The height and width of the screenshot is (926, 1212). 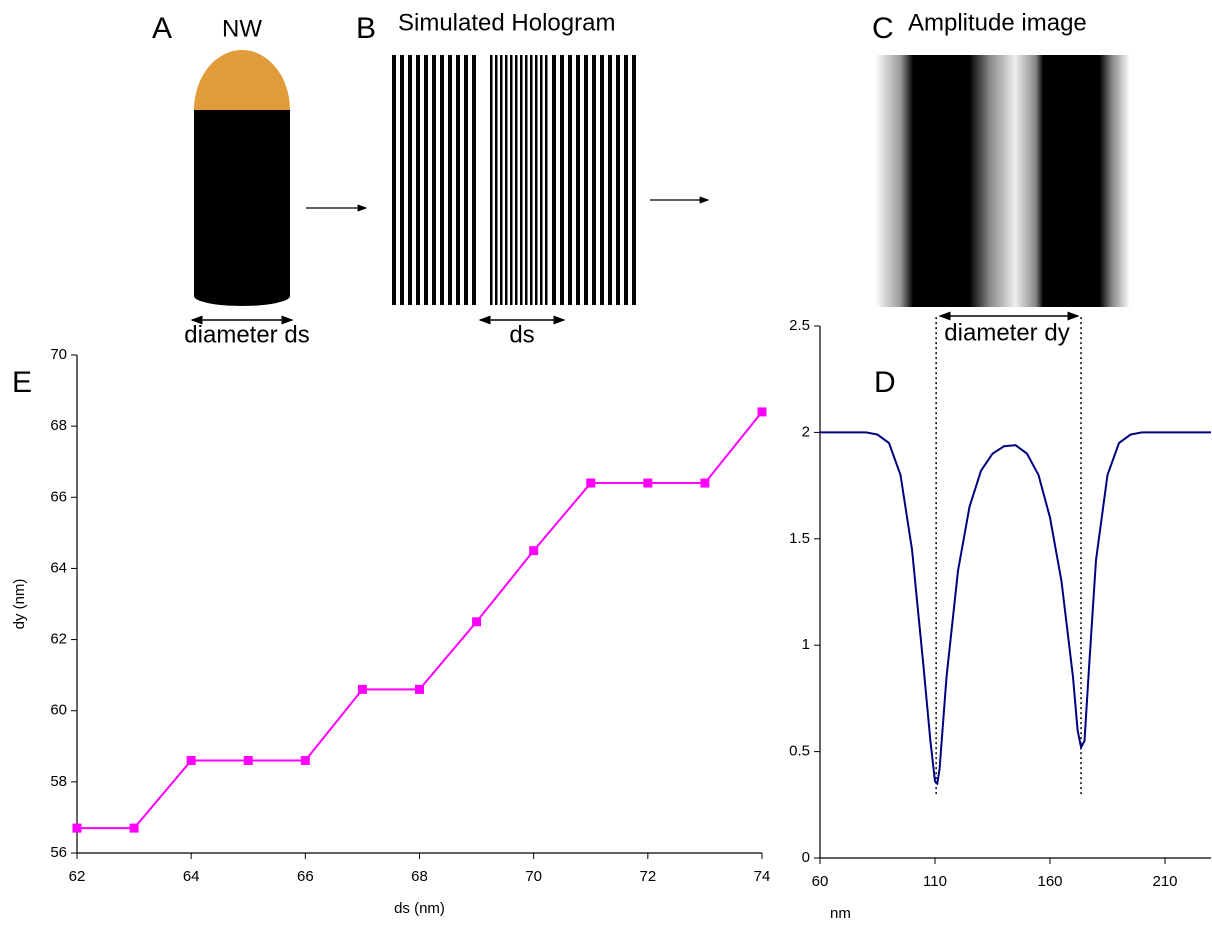 What do you see at coordinates (242, 203) in the screenshot?
I see `nw-body` at bounding box center [242, 203].